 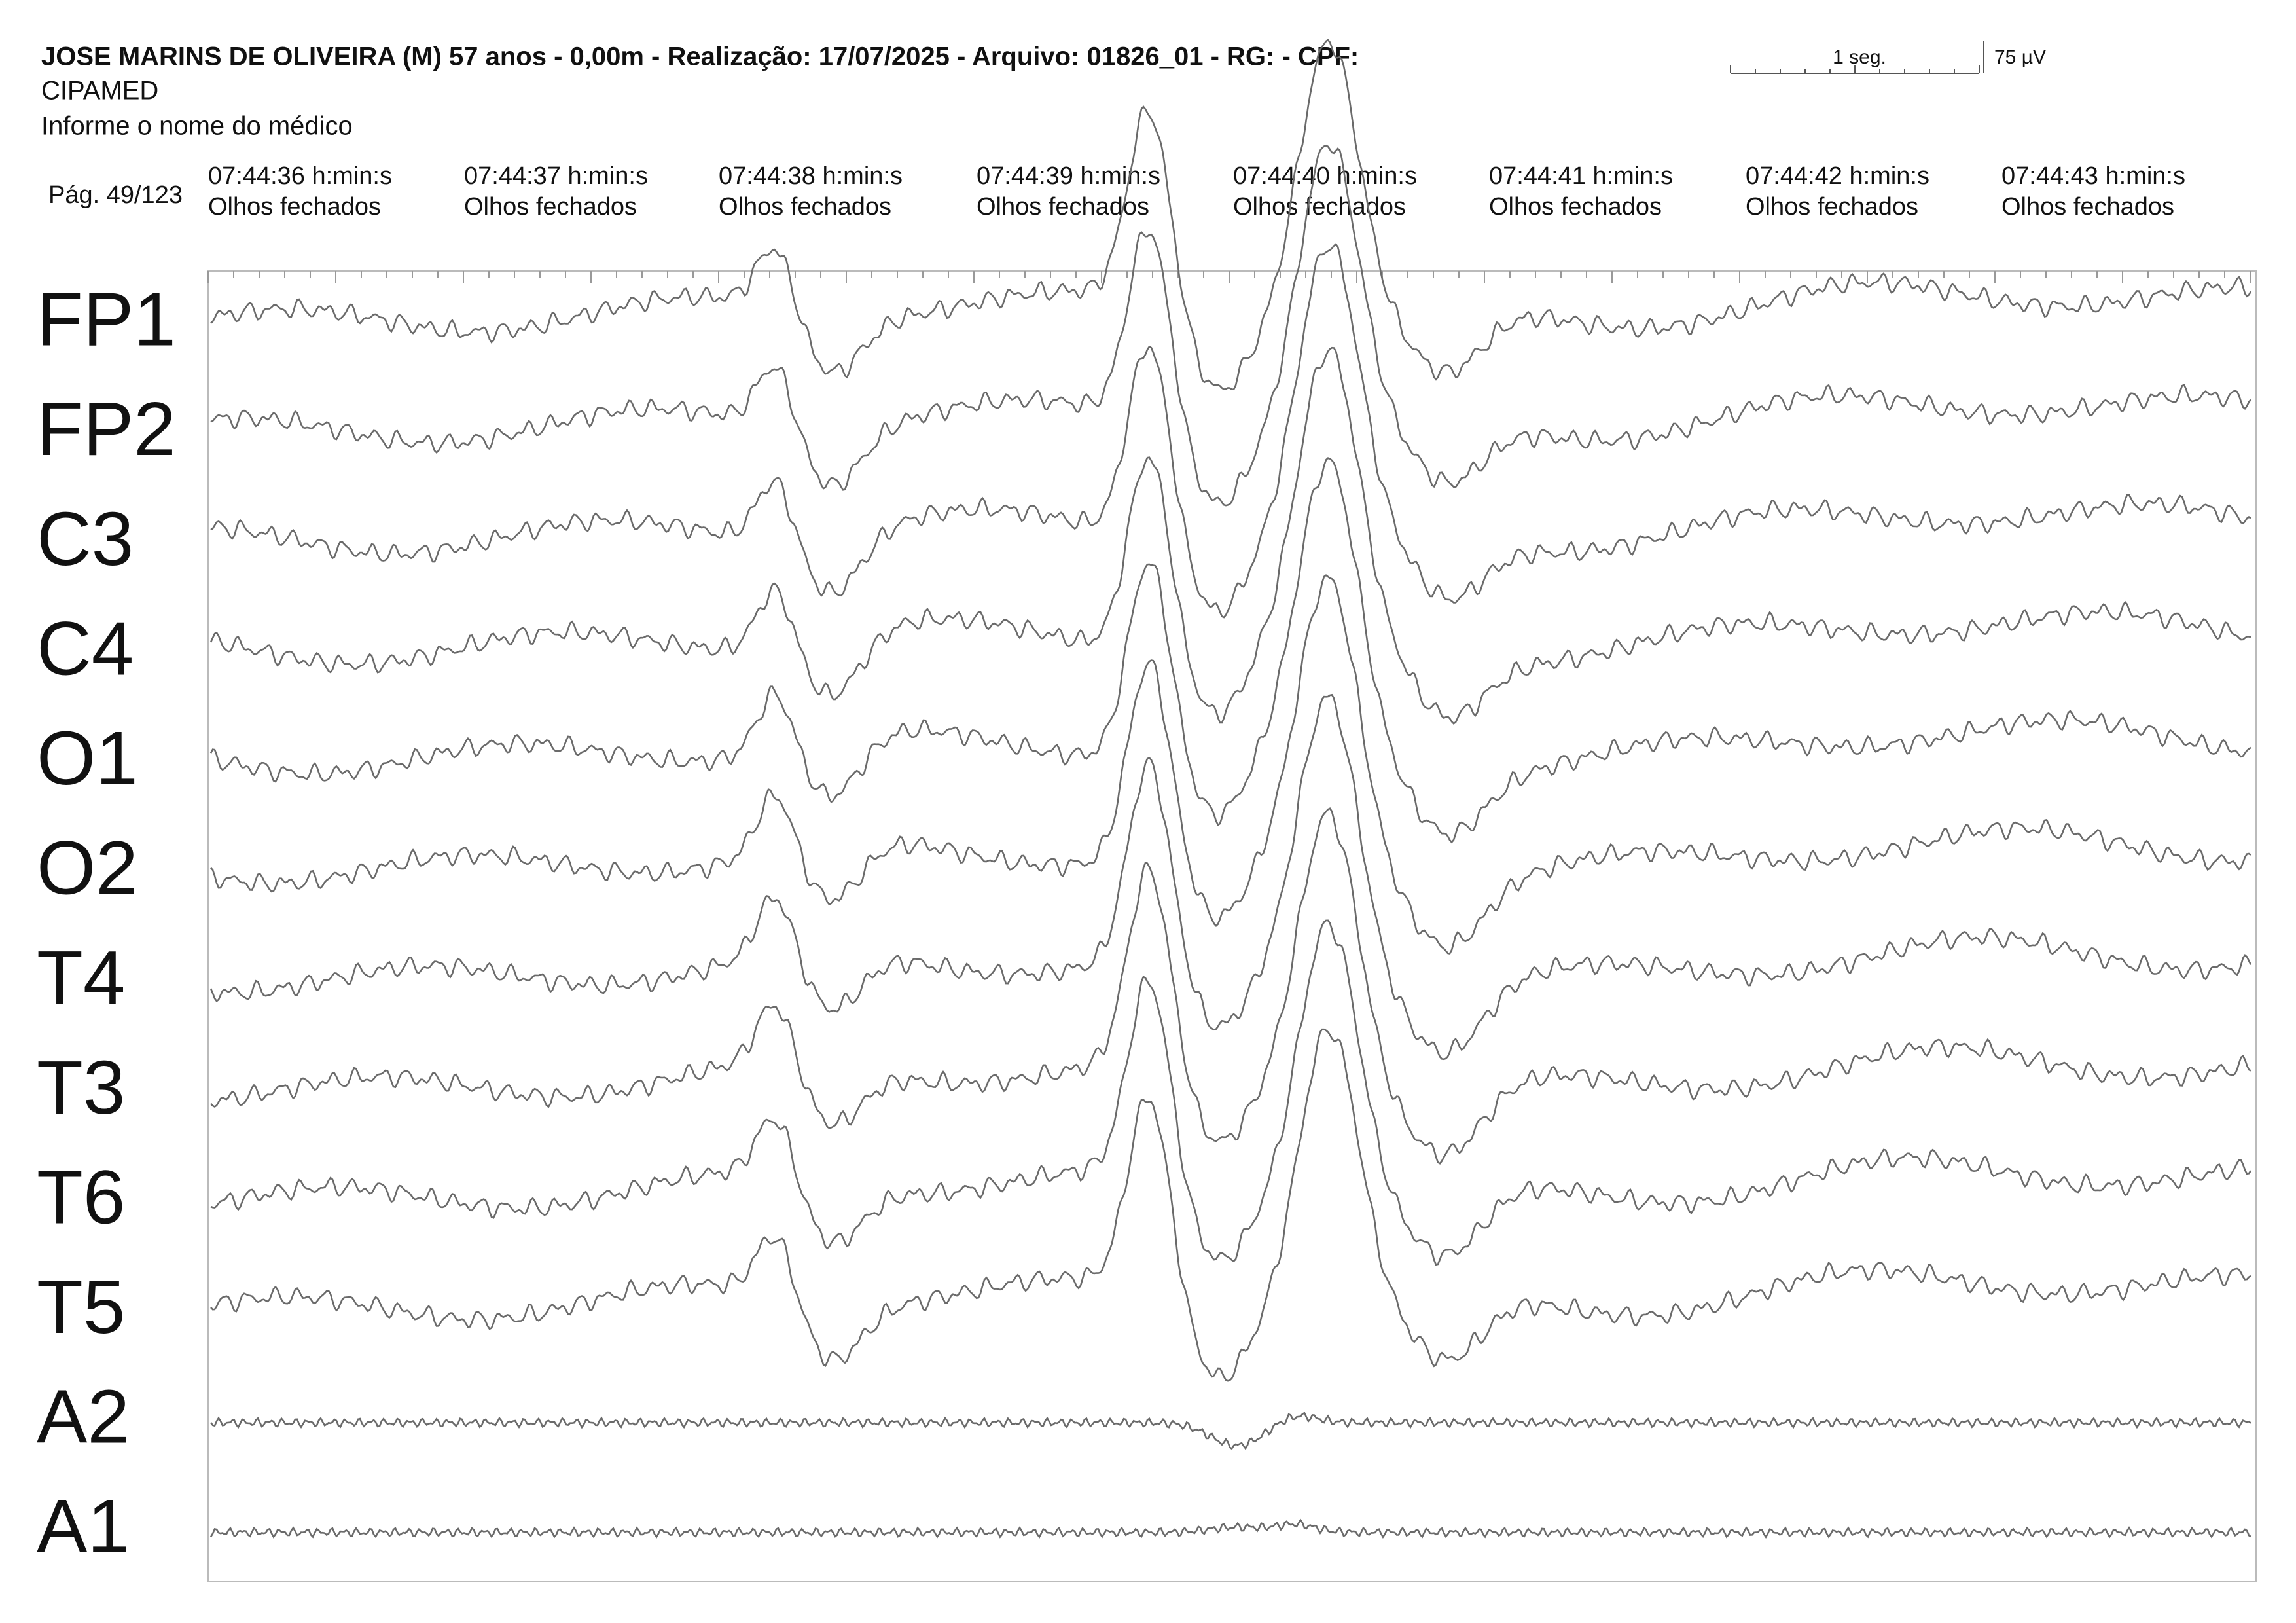 What do you see at coordinates (106, 428) in the screenshot?
I see `channel-label: FP2` at bounding box center [106, 428].